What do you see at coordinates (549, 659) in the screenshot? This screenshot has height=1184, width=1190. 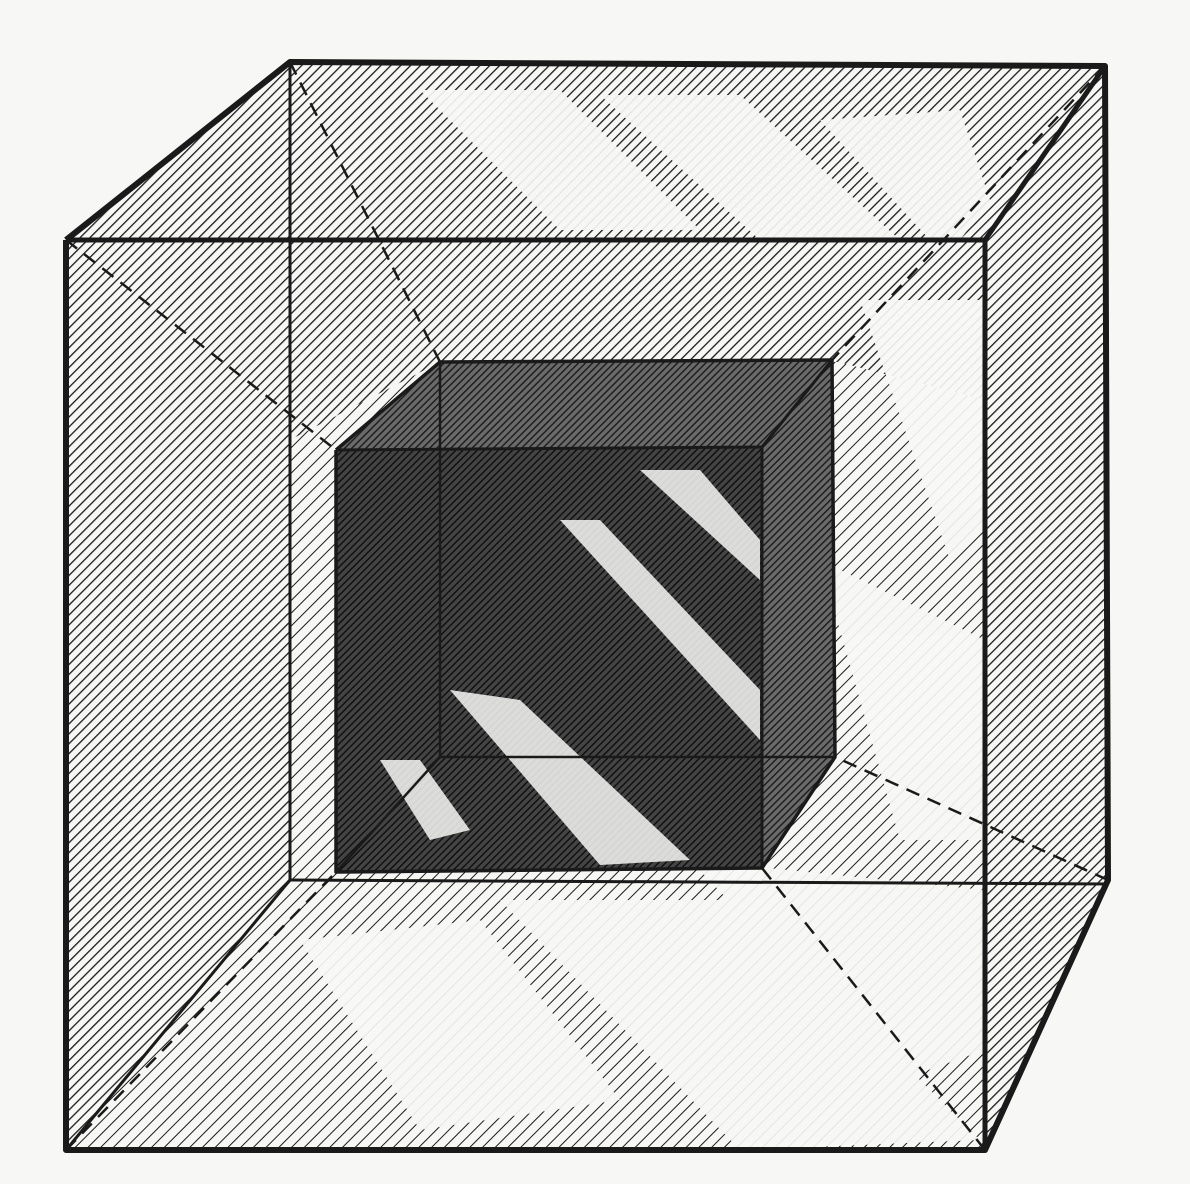 I see `inner-front-face` at bounding box center [549, 659].